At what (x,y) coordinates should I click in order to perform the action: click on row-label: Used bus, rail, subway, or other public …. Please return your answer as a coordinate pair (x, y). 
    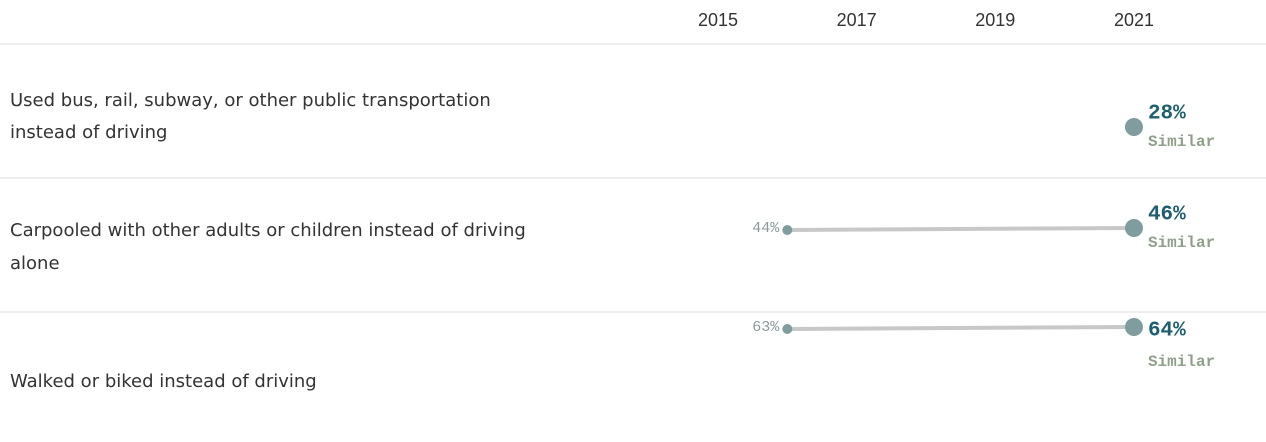
    Looking at the image, I should click on (250, 100).